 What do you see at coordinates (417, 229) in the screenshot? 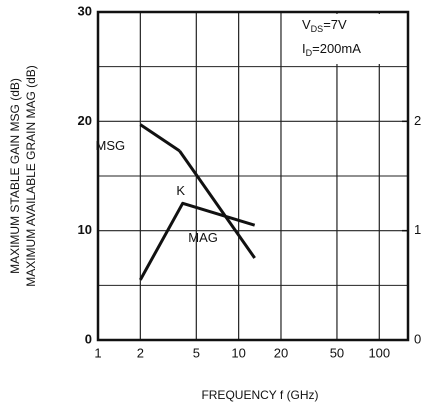
I see `y2-tick-label: 1` at bounding box center [417, 229].